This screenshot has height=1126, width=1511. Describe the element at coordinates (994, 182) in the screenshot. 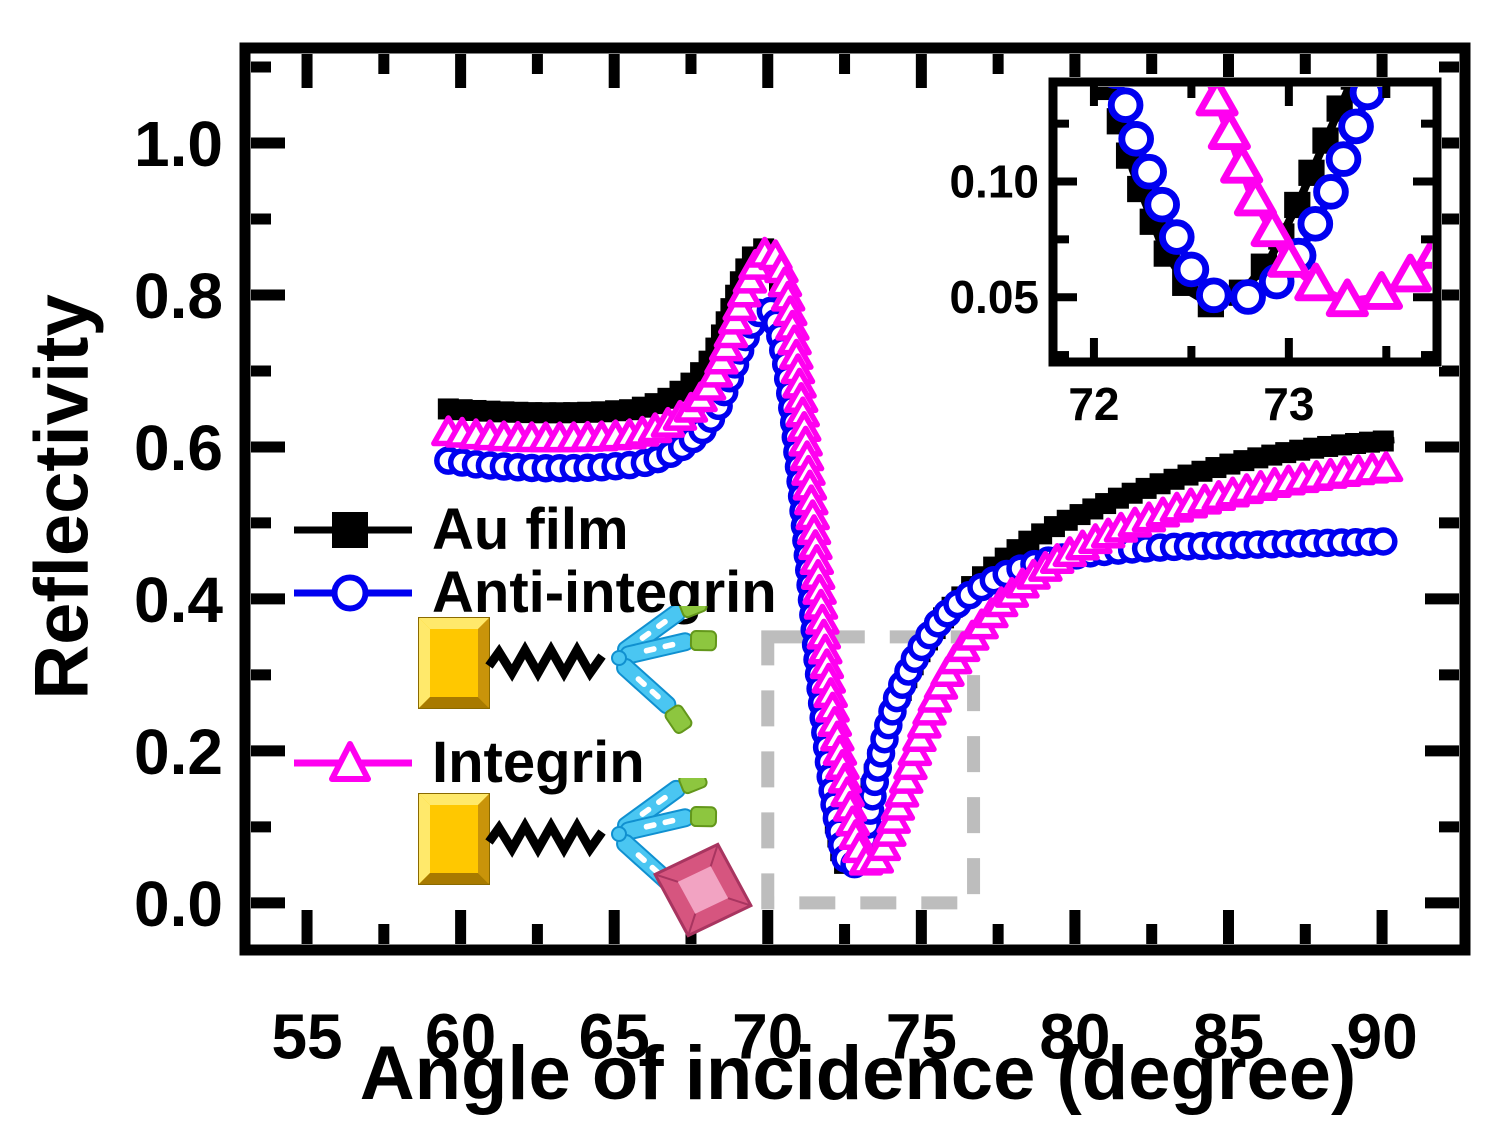

I see `svg-text: 0.10` at that location.